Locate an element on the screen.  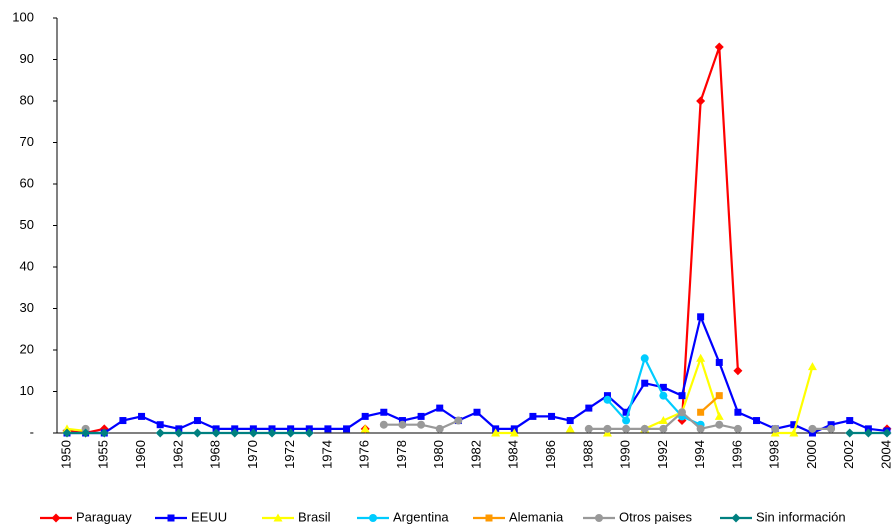
legend-label: EEUU is located at coordinates (209, 516).